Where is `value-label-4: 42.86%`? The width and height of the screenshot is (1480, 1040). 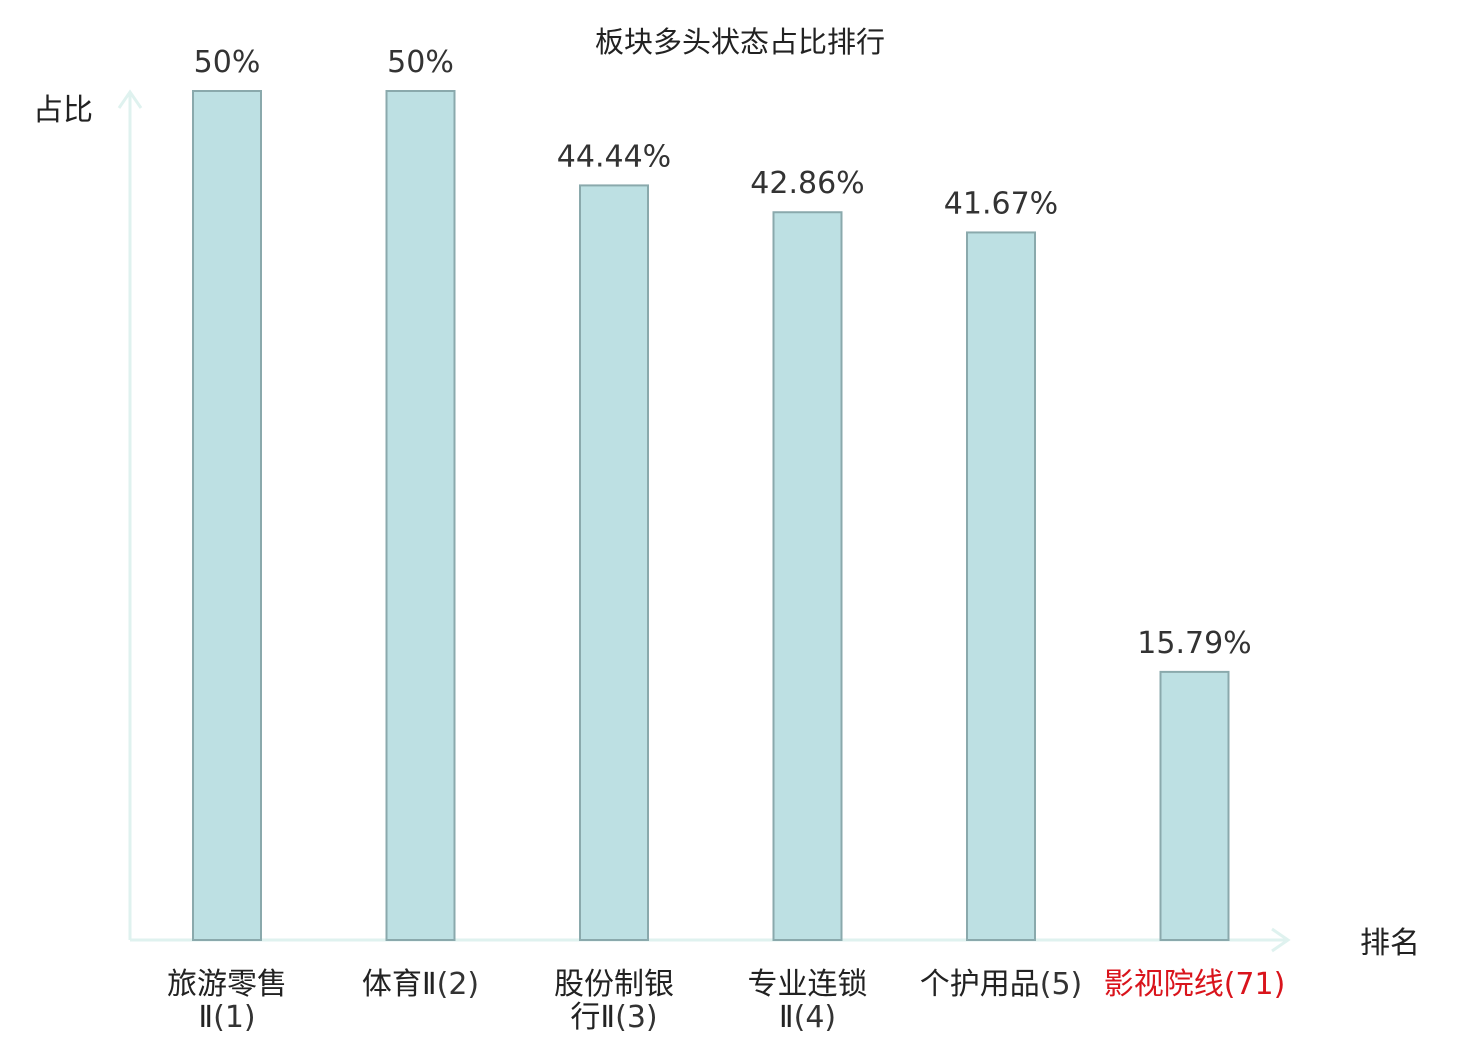
value-label-4: 42.86% is located at coordinates (807, 183).